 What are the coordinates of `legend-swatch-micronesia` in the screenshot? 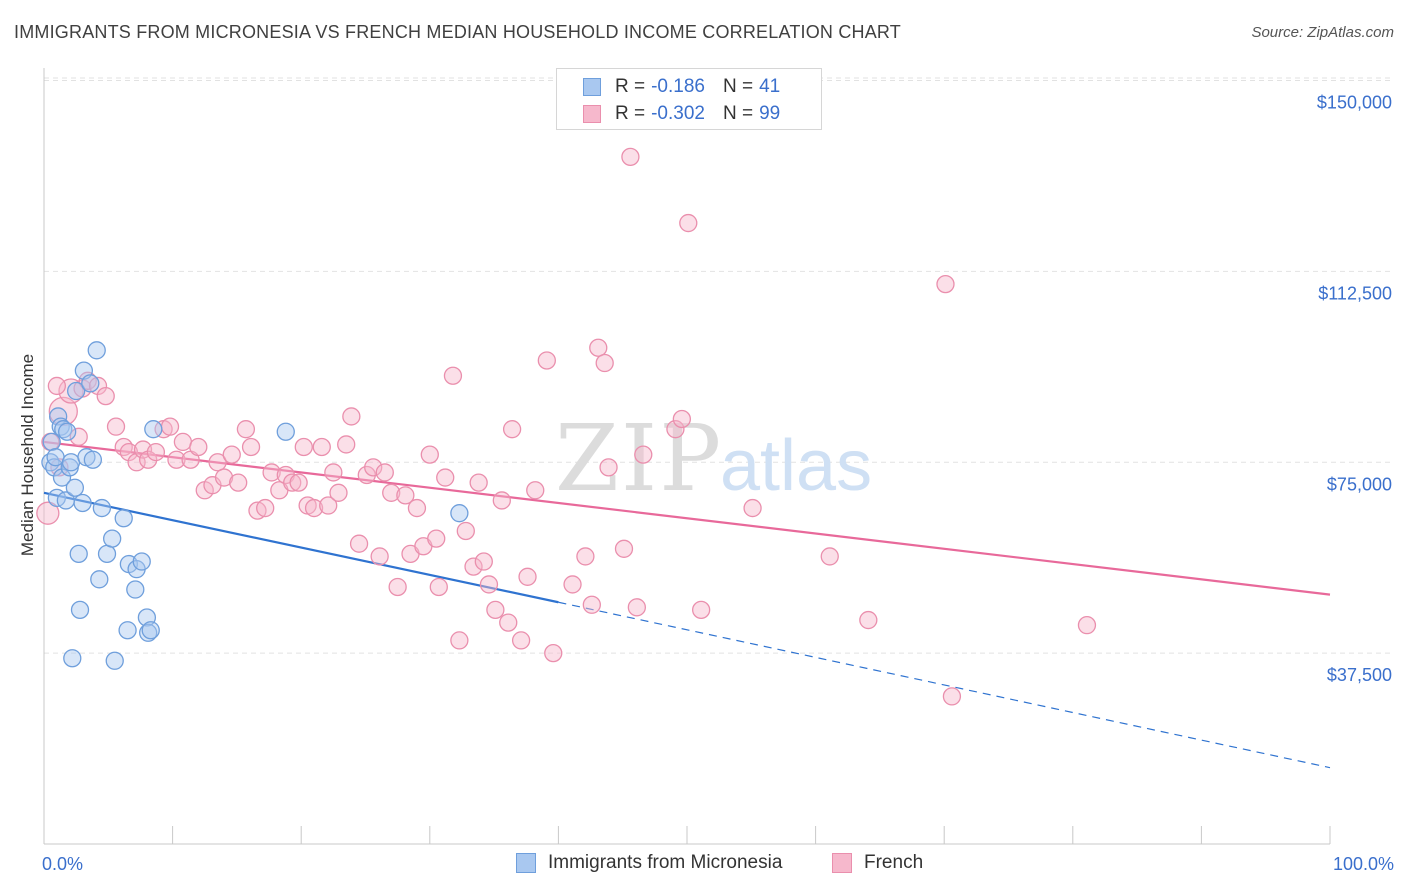 It's located at (592, 87).